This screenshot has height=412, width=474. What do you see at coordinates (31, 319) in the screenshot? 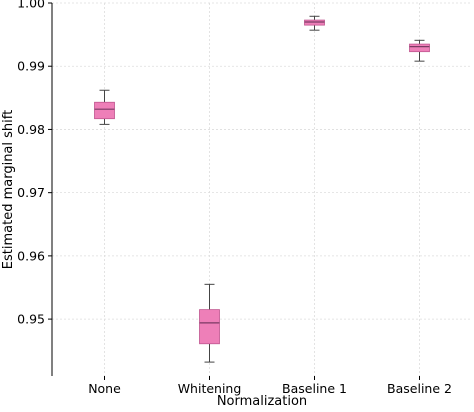
I see `y-tick-label: 0.95` at bounding box center [31, 319].